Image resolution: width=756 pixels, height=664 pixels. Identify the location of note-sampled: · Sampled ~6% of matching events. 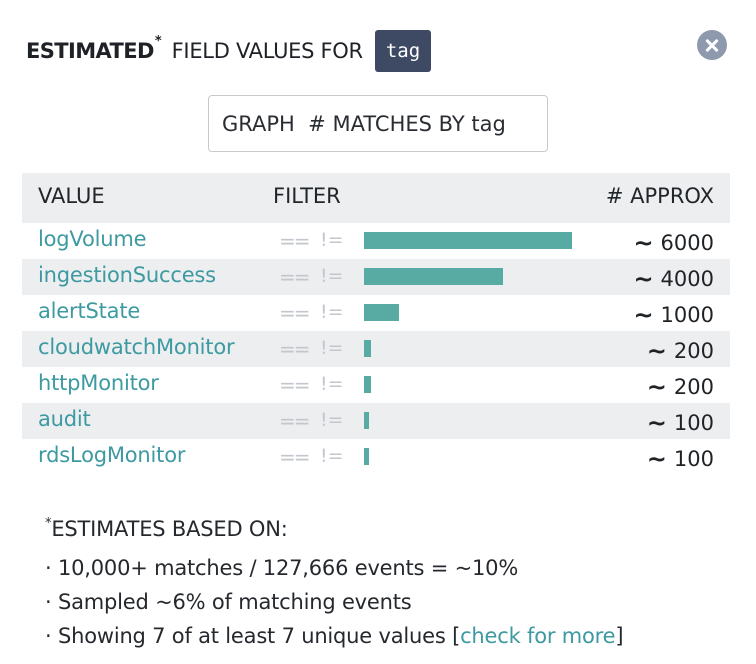
(228, 602).